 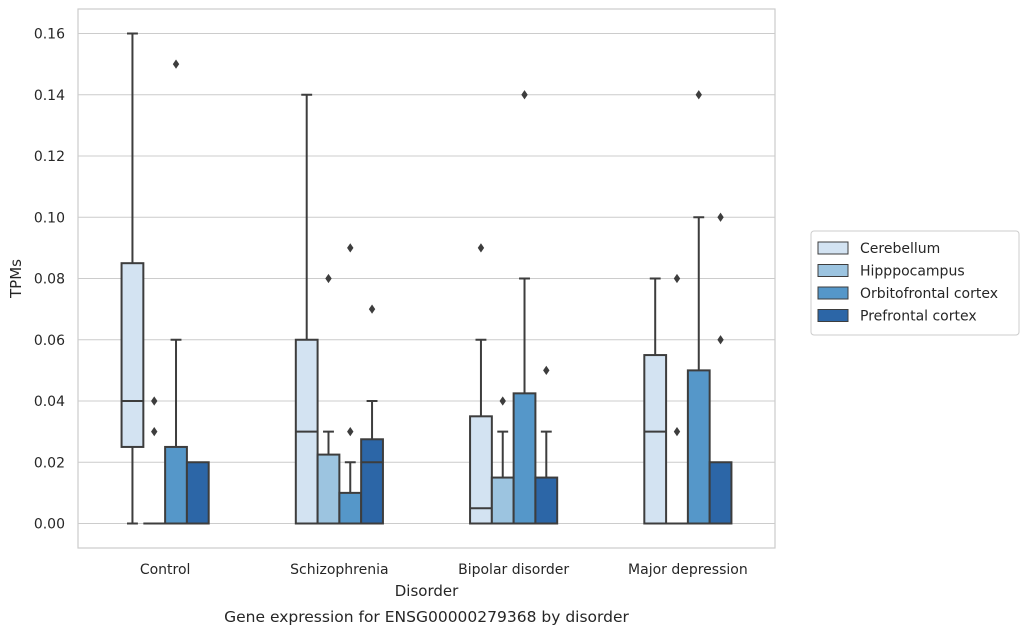 What do you see at coordinates (176, 292) in the screenshot?
I see `box-orbitofrontal-cortex-control` at bounding box center [176, 292].